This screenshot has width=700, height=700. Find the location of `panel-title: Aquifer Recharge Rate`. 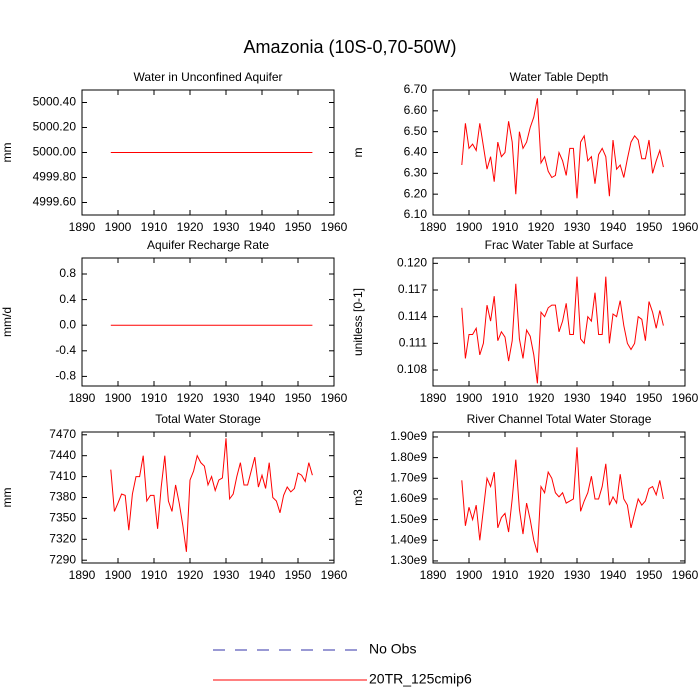

panel-title: Aquifer Recharge Rate is located at coordinates (208, 245).